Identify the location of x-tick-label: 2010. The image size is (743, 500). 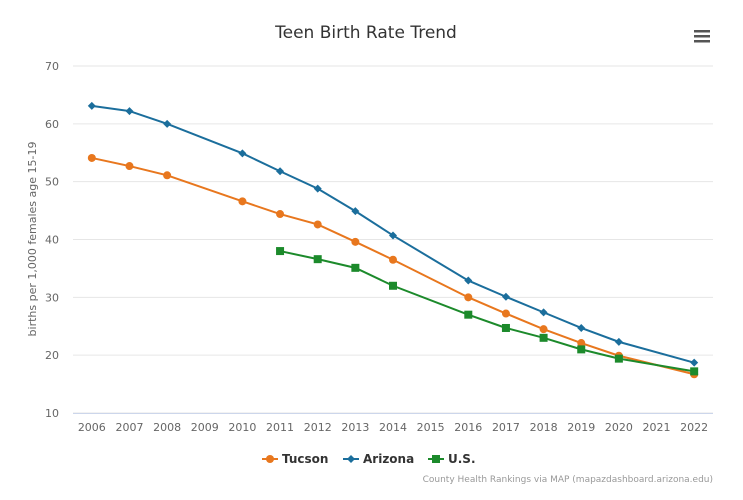
(242, 427).